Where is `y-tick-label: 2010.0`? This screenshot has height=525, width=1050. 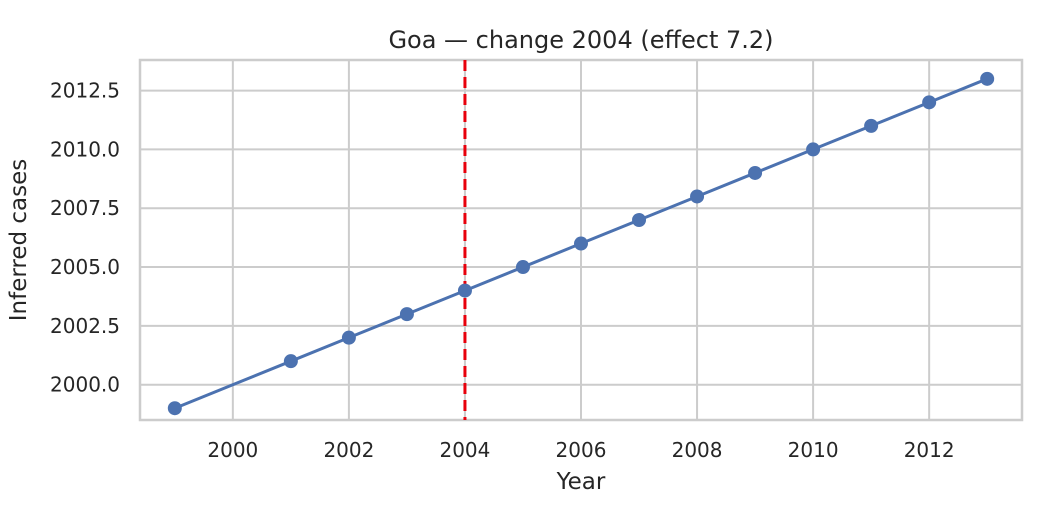 y-tick-label: 2010.0 is located at coordinates (85, 149).